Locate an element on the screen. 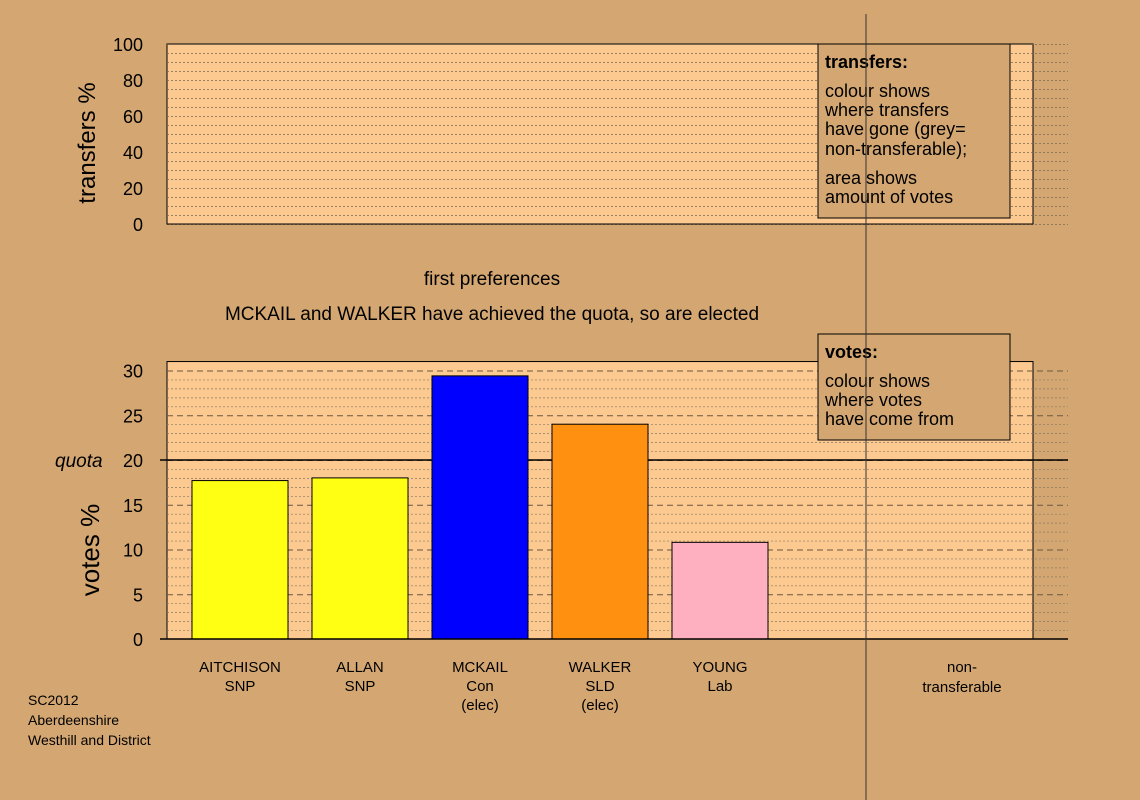  votes-tick-label: 30 is located at coordinates (133, 372).